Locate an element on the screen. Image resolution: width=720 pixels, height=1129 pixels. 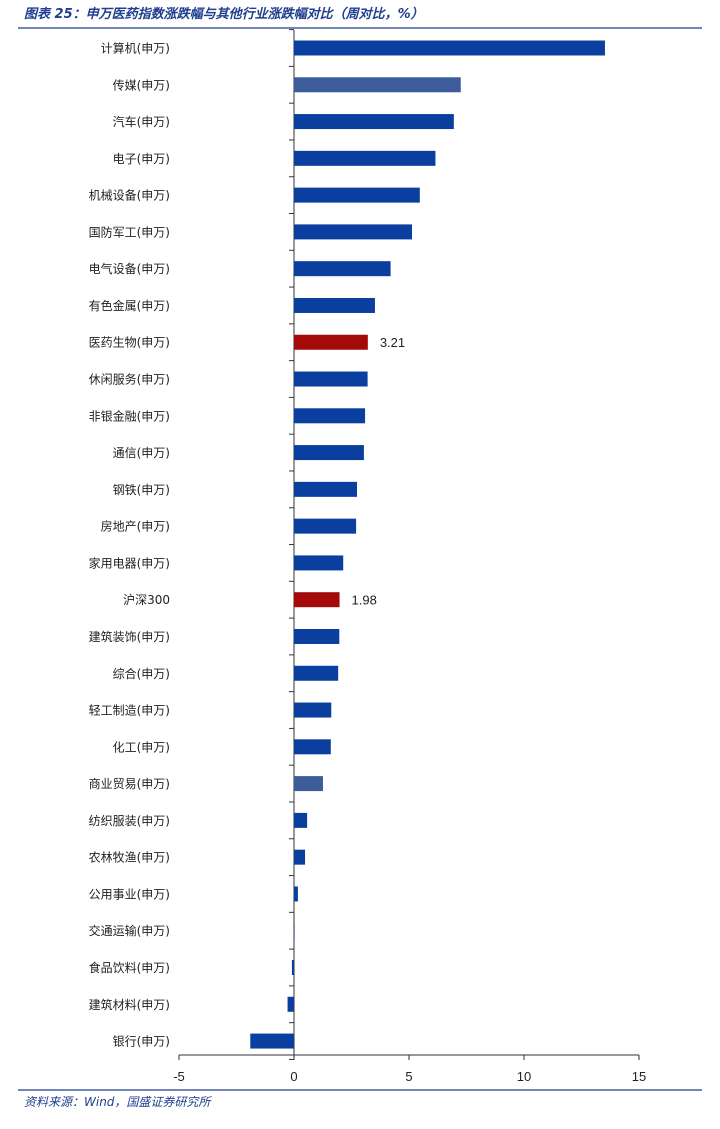
category-label: 传媒(申万) is located at coordinates (141, 84).